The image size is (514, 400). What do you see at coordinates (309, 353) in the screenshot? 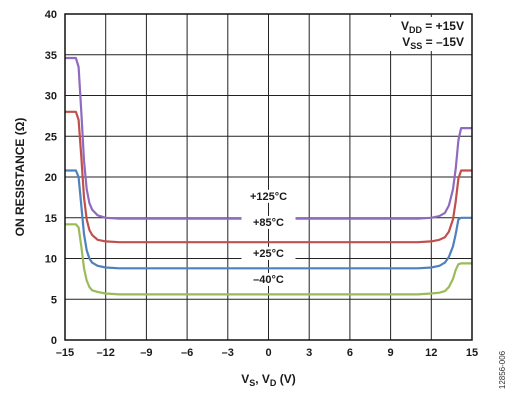
I see `x-tick-label: 3` at bounding box center [309, 353].